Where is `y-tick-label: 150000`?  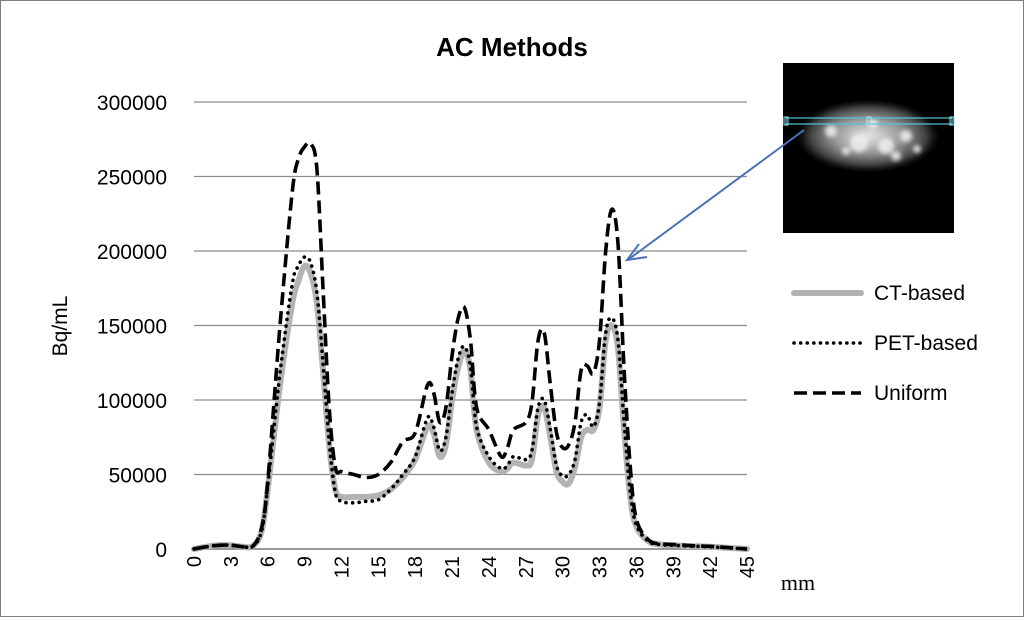
y-tick-label: 150000 is located at coordinates (132, 327).